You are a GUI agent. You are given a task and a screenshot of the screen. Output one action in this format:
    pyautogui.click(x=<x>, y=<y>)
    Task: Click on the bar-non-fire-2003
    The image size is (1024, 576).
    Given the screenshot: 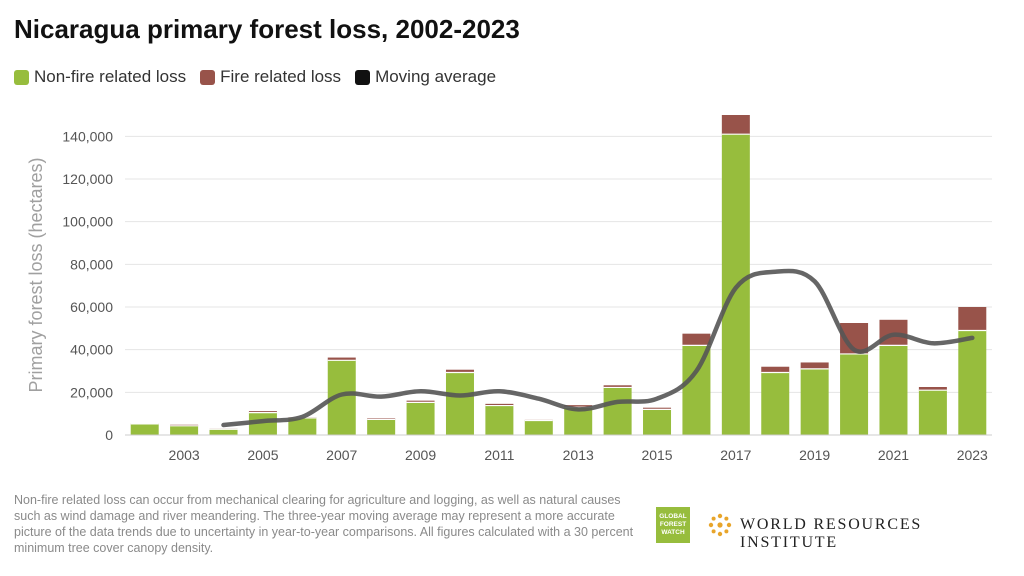 What is the action you would take?
    pyautogui.click(x=184, y=430)
    